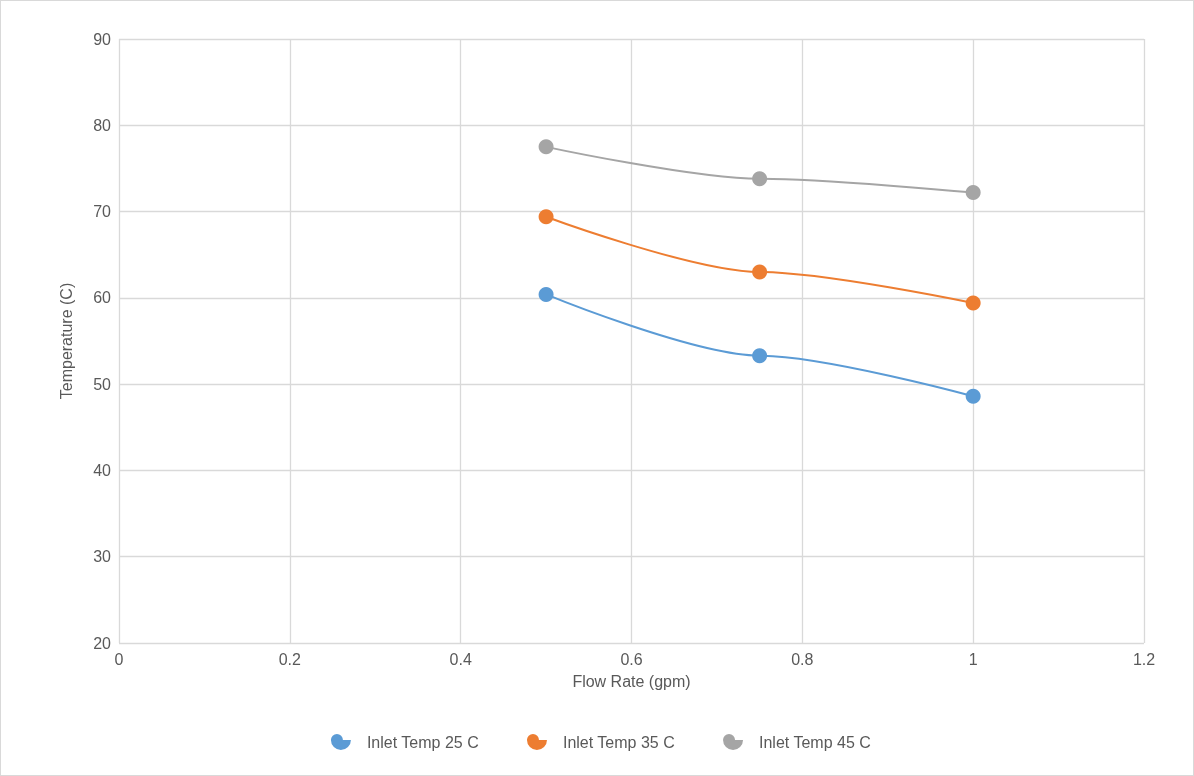 Image resolution: width=1194 pixels, height=776 pixels. What do you see at coordinates (119, 659) in the screenshot?
I see `x-tick-label: 0` at bounding box center [119, 659].